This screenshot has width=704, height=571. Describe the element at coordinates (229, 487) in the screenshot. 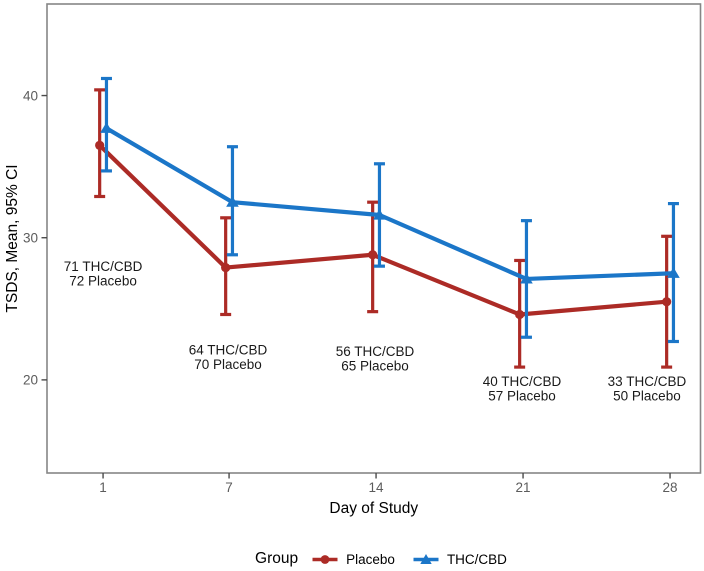

I see `x-tick-label: 7` at that location.